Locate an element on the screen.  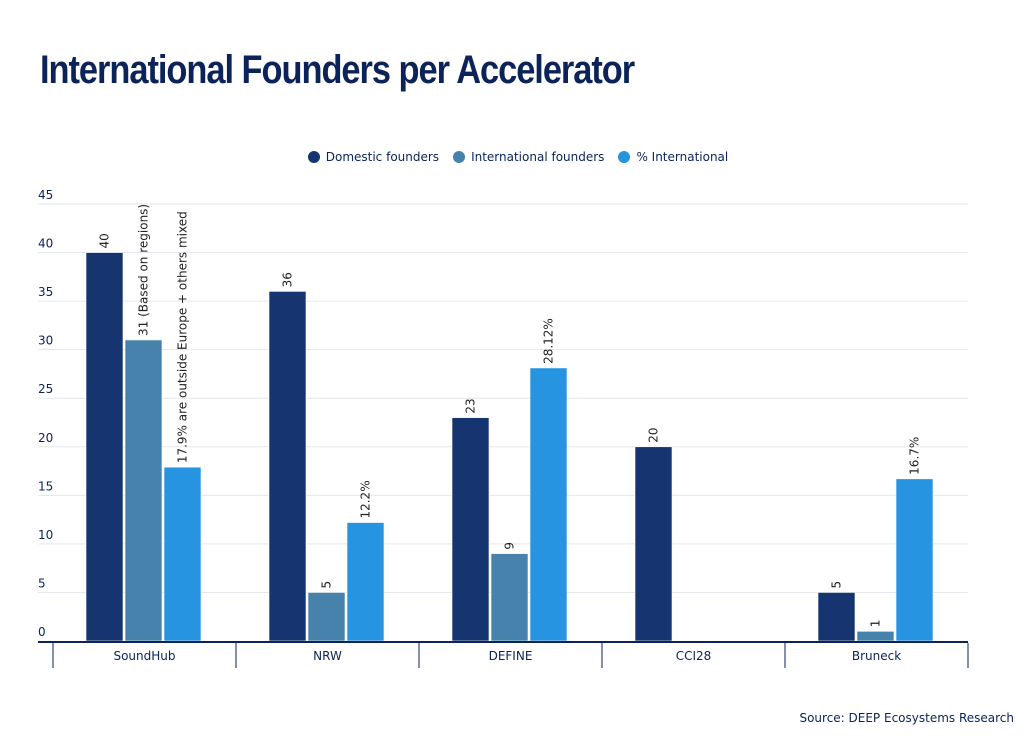
y-axis: 0 5 10 15 20 25 30 35 40 45 is located at coordinates (45, 413).